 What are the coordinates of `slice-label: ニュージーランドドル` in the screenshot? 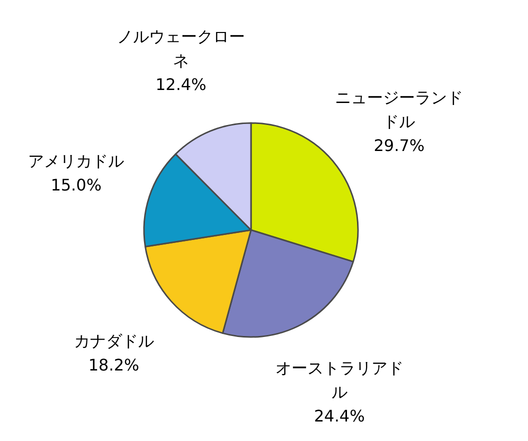 It's located at (399, 109).